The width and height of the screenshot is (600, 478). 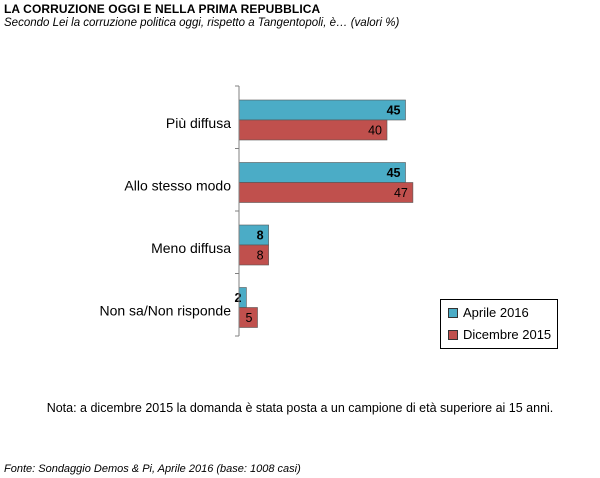 I want to click on data-label: 2, so click(x=237, y=298).